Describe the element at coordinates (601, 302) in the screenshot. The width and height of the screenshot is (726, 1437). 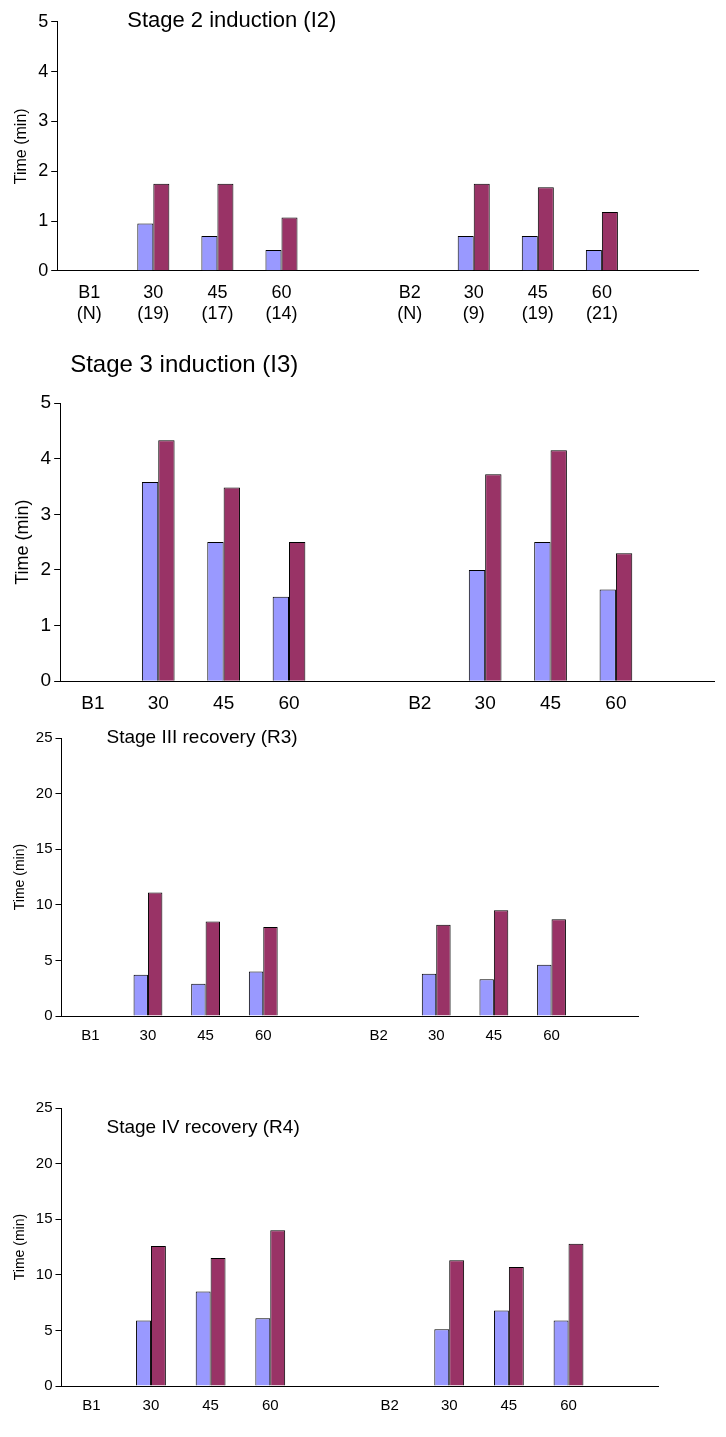
I see `x-tick-label: 60 (21)` at that location.